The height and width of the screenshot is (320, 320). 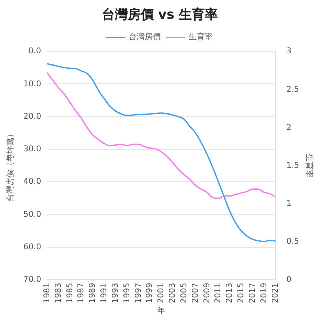 What do you see at coordinates (33, 181) in the screenshot?
I see `y-tick-label: 40.0` at bounding box center [33, 181].